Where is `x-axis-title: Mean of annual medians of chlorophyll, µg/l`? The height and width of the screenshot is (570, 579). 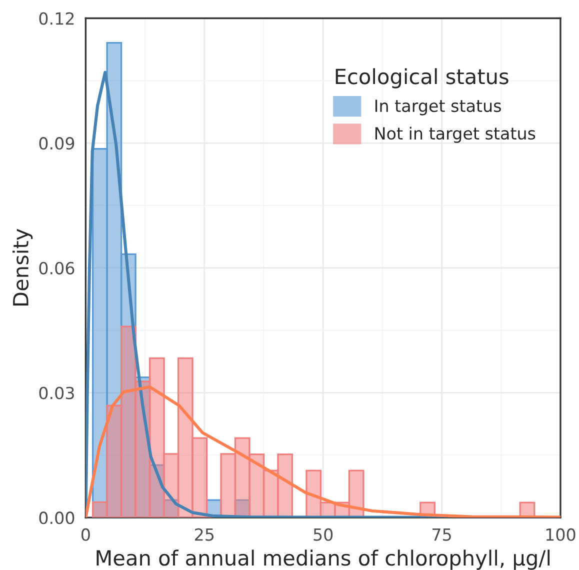 x-axis-title: Mean of annual medians of chlorophyll, µg/l is located at coordinates (323, 560).